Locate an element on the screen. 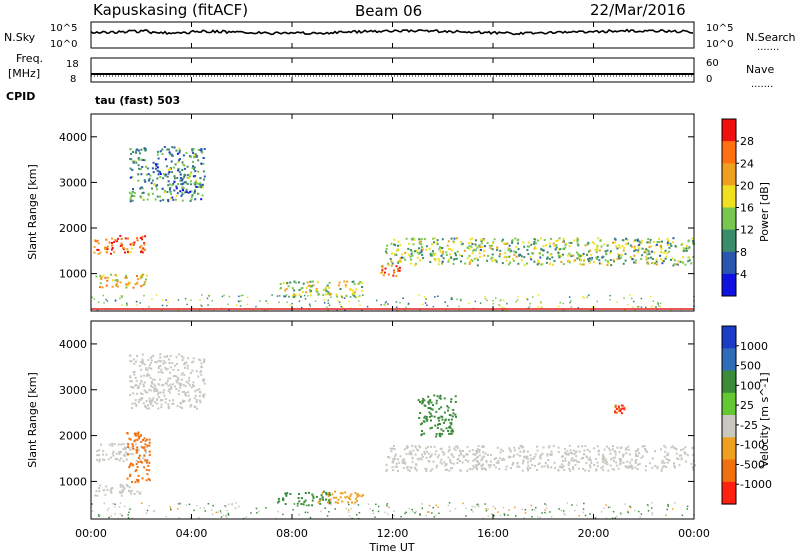  nsky-tick-bottom: 10^0 is located at coordinates (63, 44).